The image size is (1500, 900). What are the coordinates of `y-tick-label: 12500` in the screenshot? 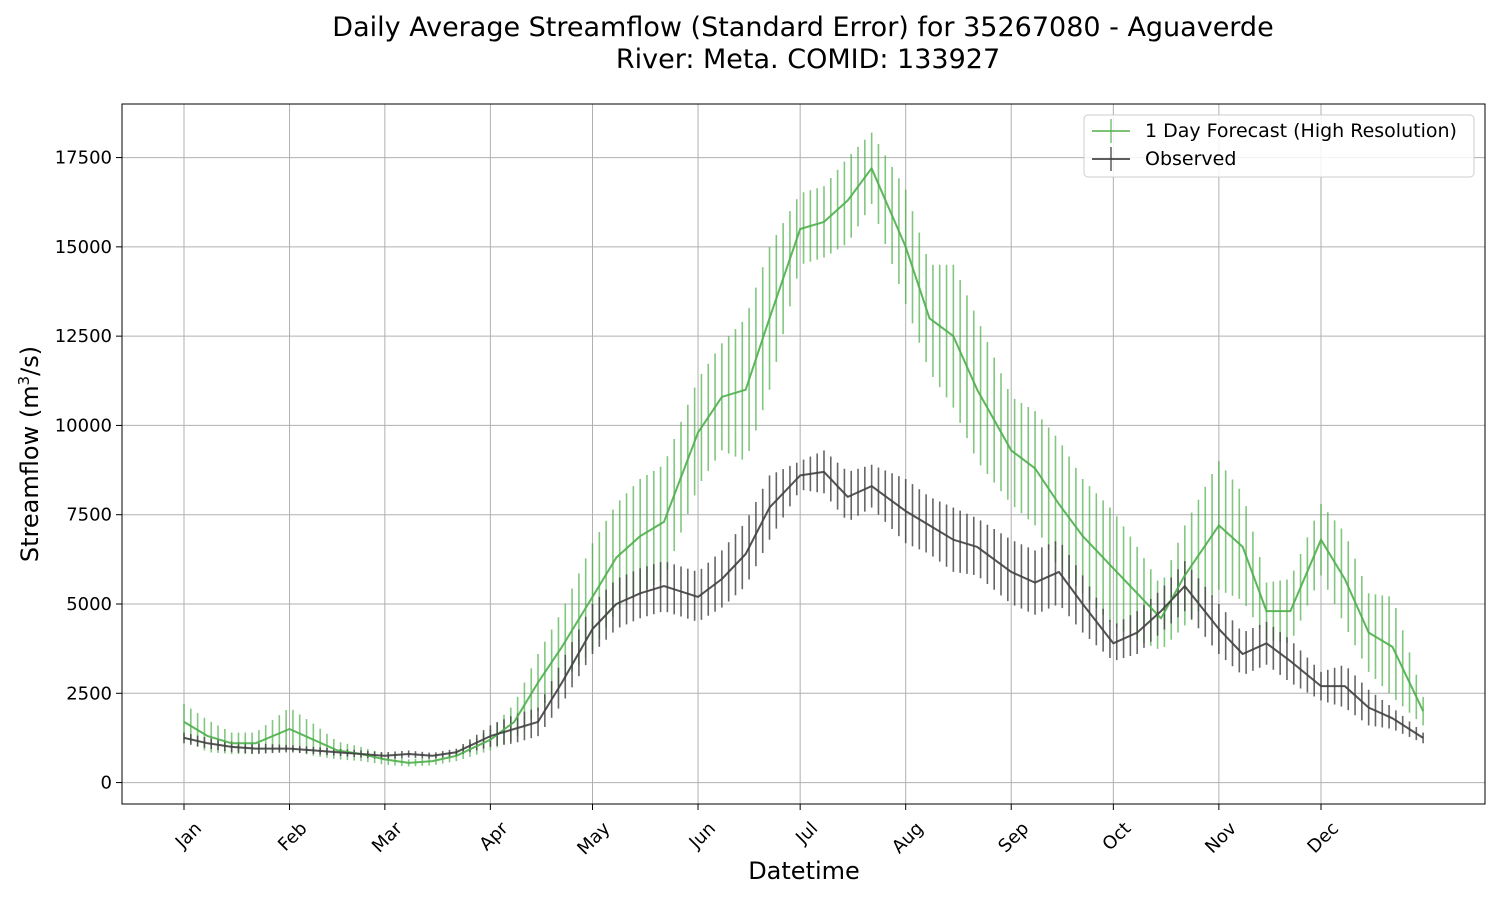 It's located at (83, 336).